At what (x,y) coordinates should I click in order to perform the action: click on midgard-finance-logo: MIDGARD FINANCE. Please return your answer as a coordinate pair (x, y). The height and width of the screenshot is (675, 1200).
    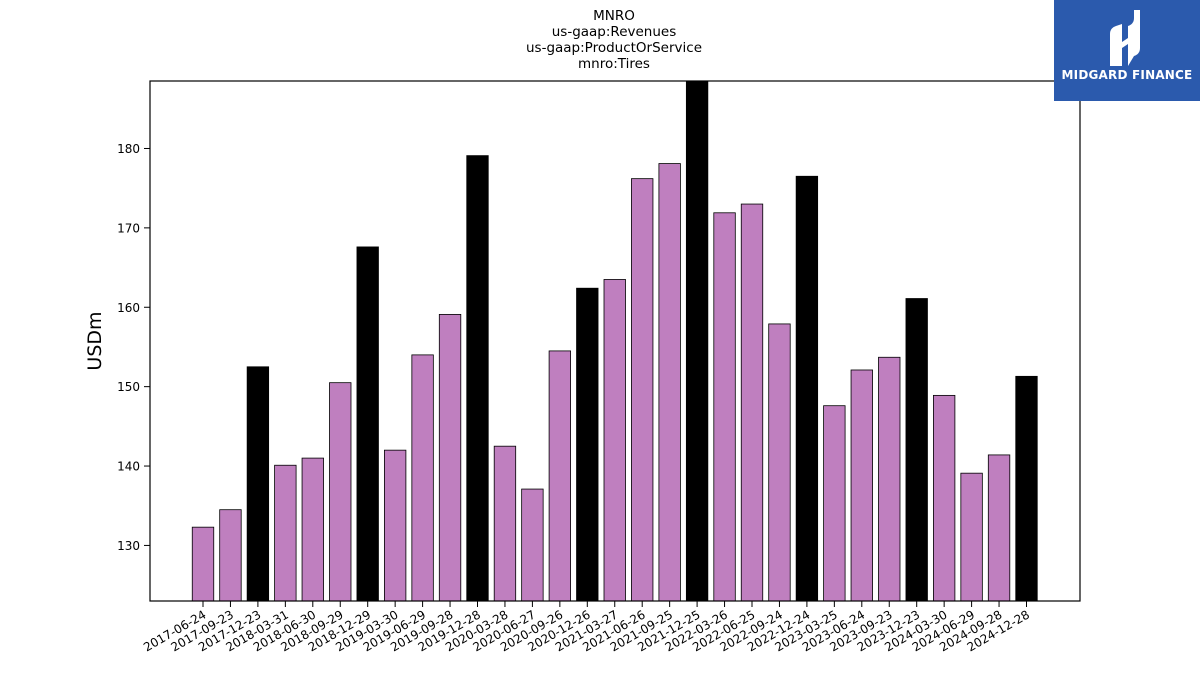
    Looking at the image, I should click on (1127, 50).